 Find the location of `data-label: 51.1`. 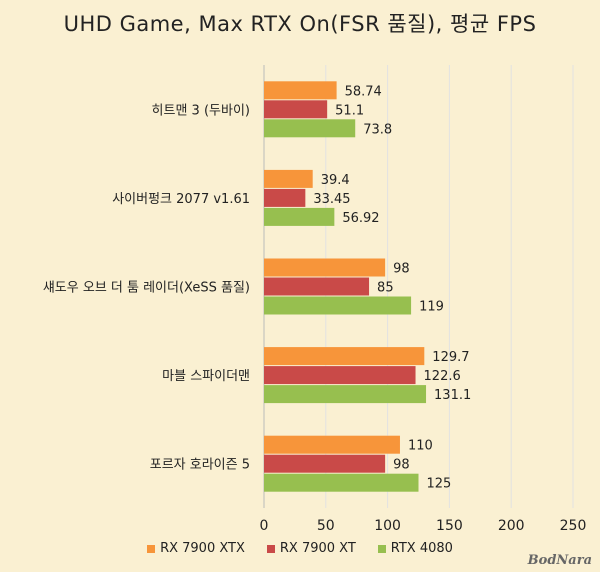

data-label: 51.1 is located at coordinates (349, 110).